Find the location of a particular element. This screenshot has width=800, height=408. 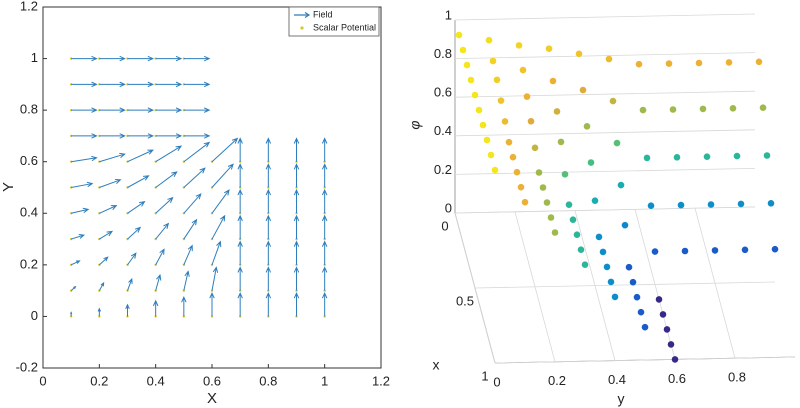

z-tick-label: 0.8 is located at coordinates (443, 53).